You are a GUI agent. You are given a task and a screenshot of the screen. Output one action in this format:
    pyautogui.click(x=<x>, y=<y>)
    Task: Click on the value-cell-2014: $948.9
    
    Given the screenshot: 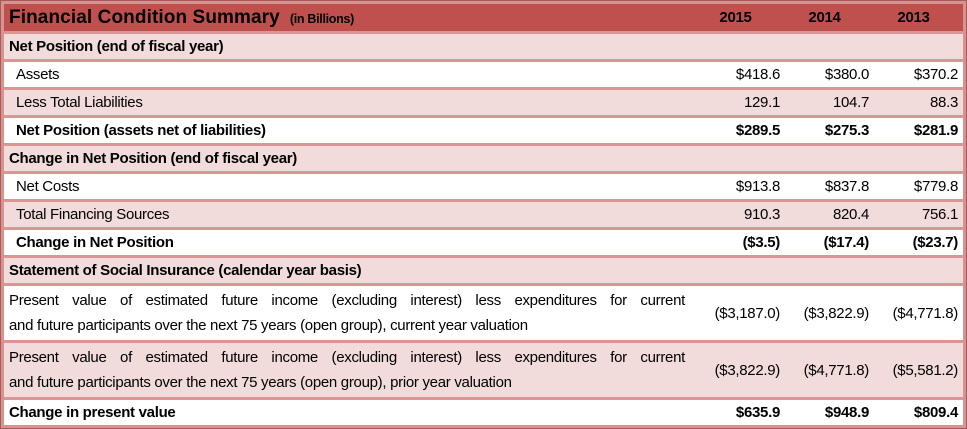 What is the action you would take?
    pyautogui.click(x=846, y=412)
    